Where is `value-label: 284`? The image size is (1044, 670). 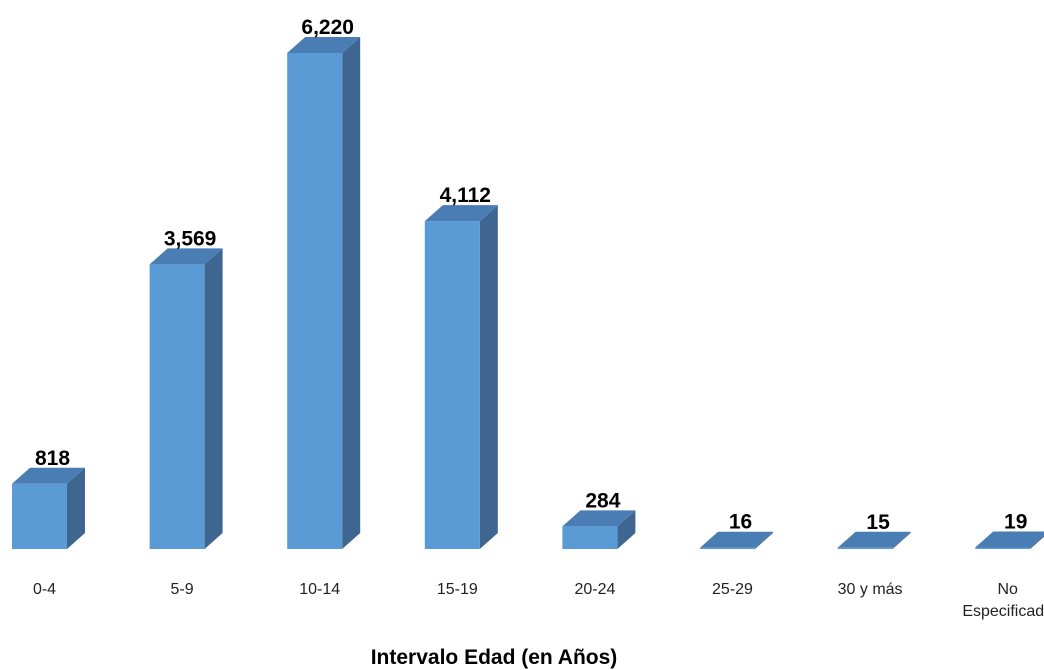
value-label: 284 is located at coordinates (602, 500).